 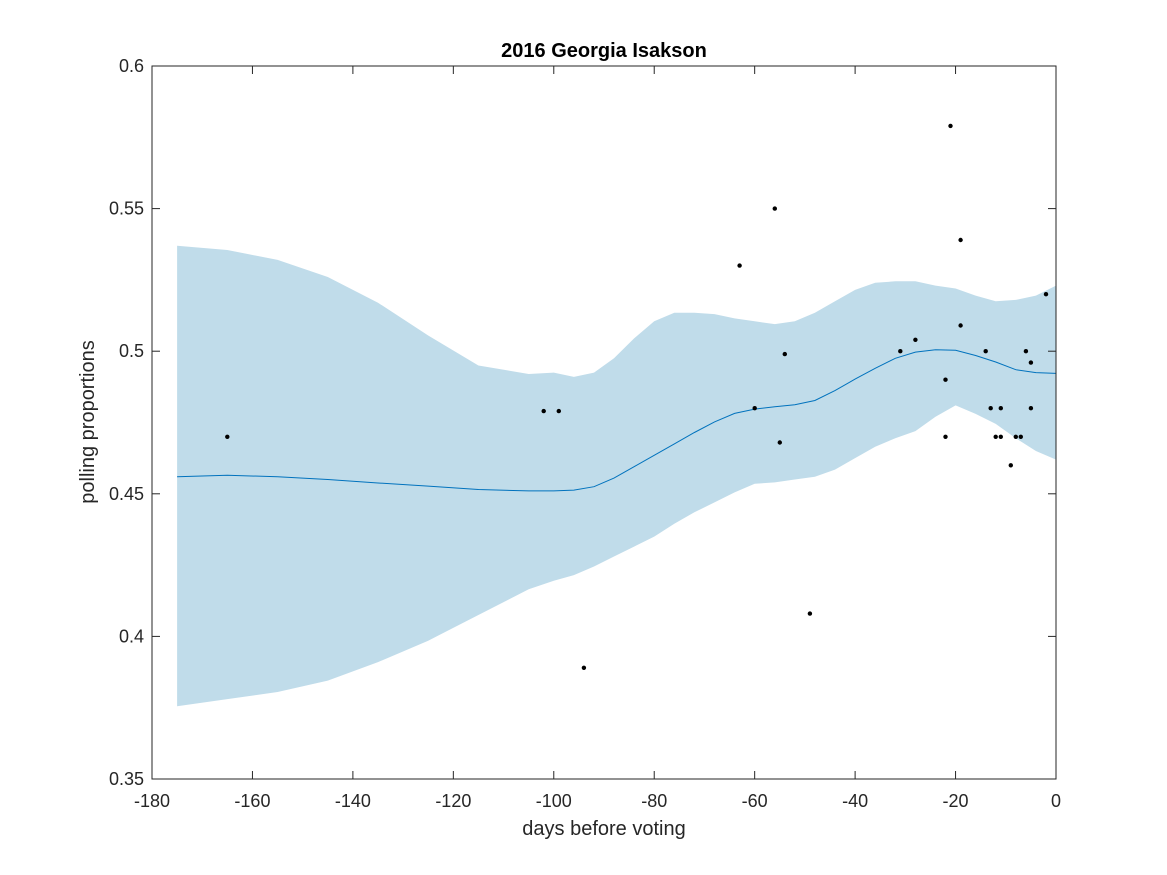 I want to click on x-tick-label: 0, so click(x=1056, y=801).